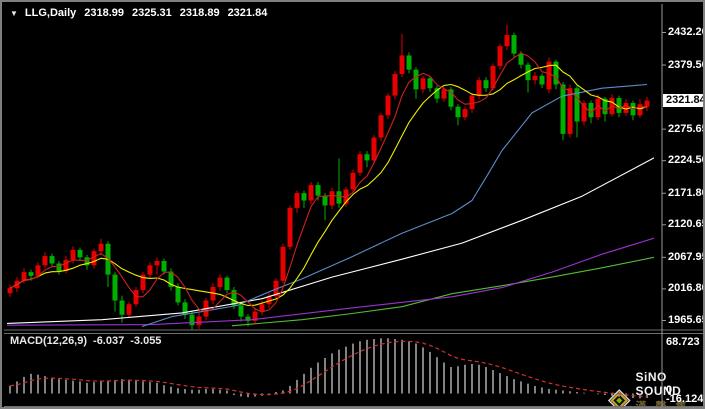 The image size is (705, 409). Describe the element at coordinates (686, 288) in the screenshot. I see `price-axis-label: 2016.80` at that location.